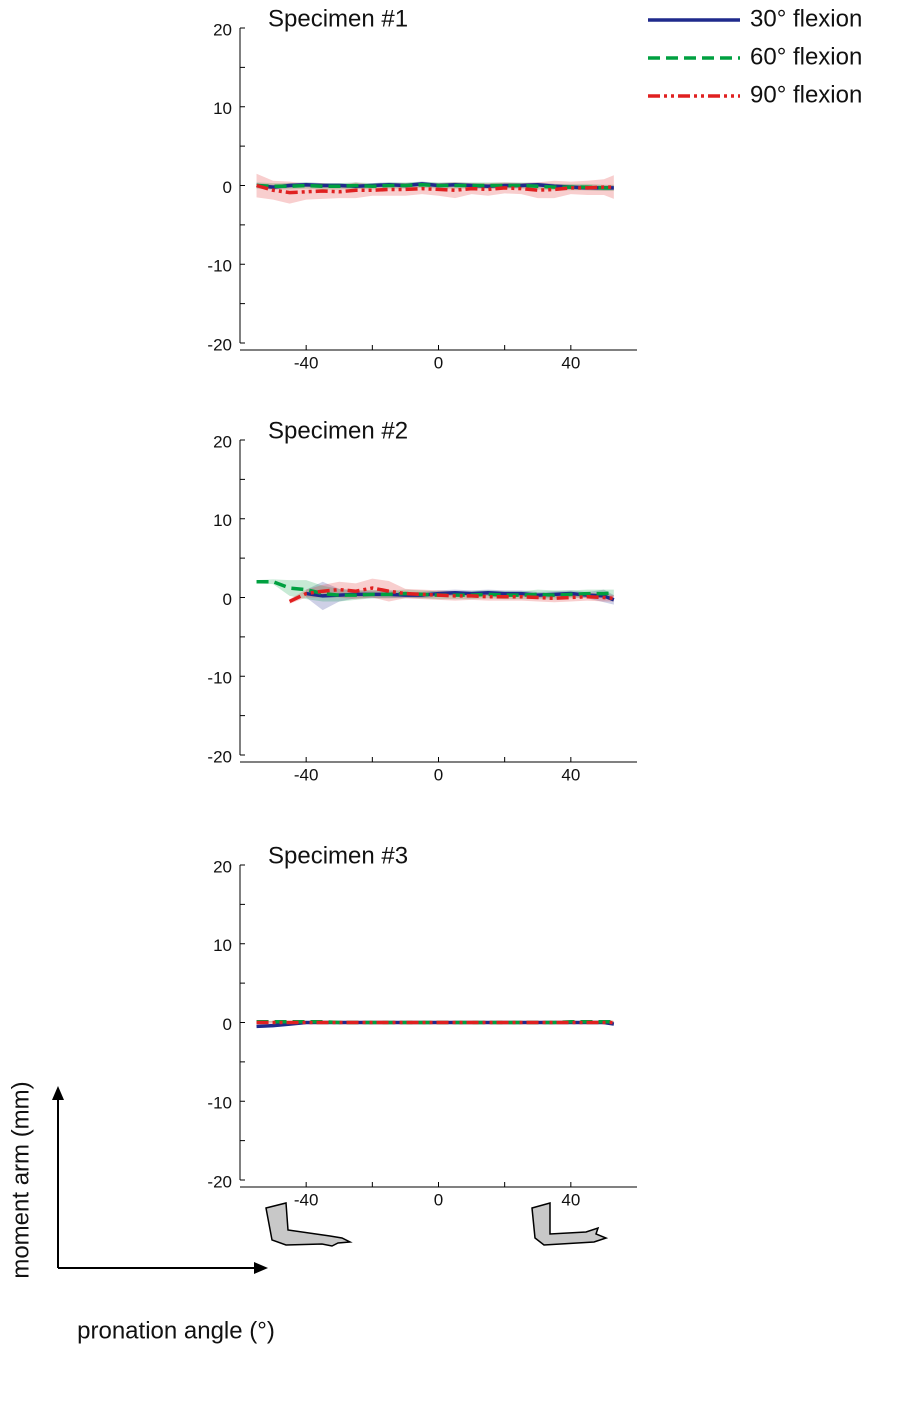 This screenshot has height=1407, width=902. I want to click on arm-icons, so click(437, 1224).